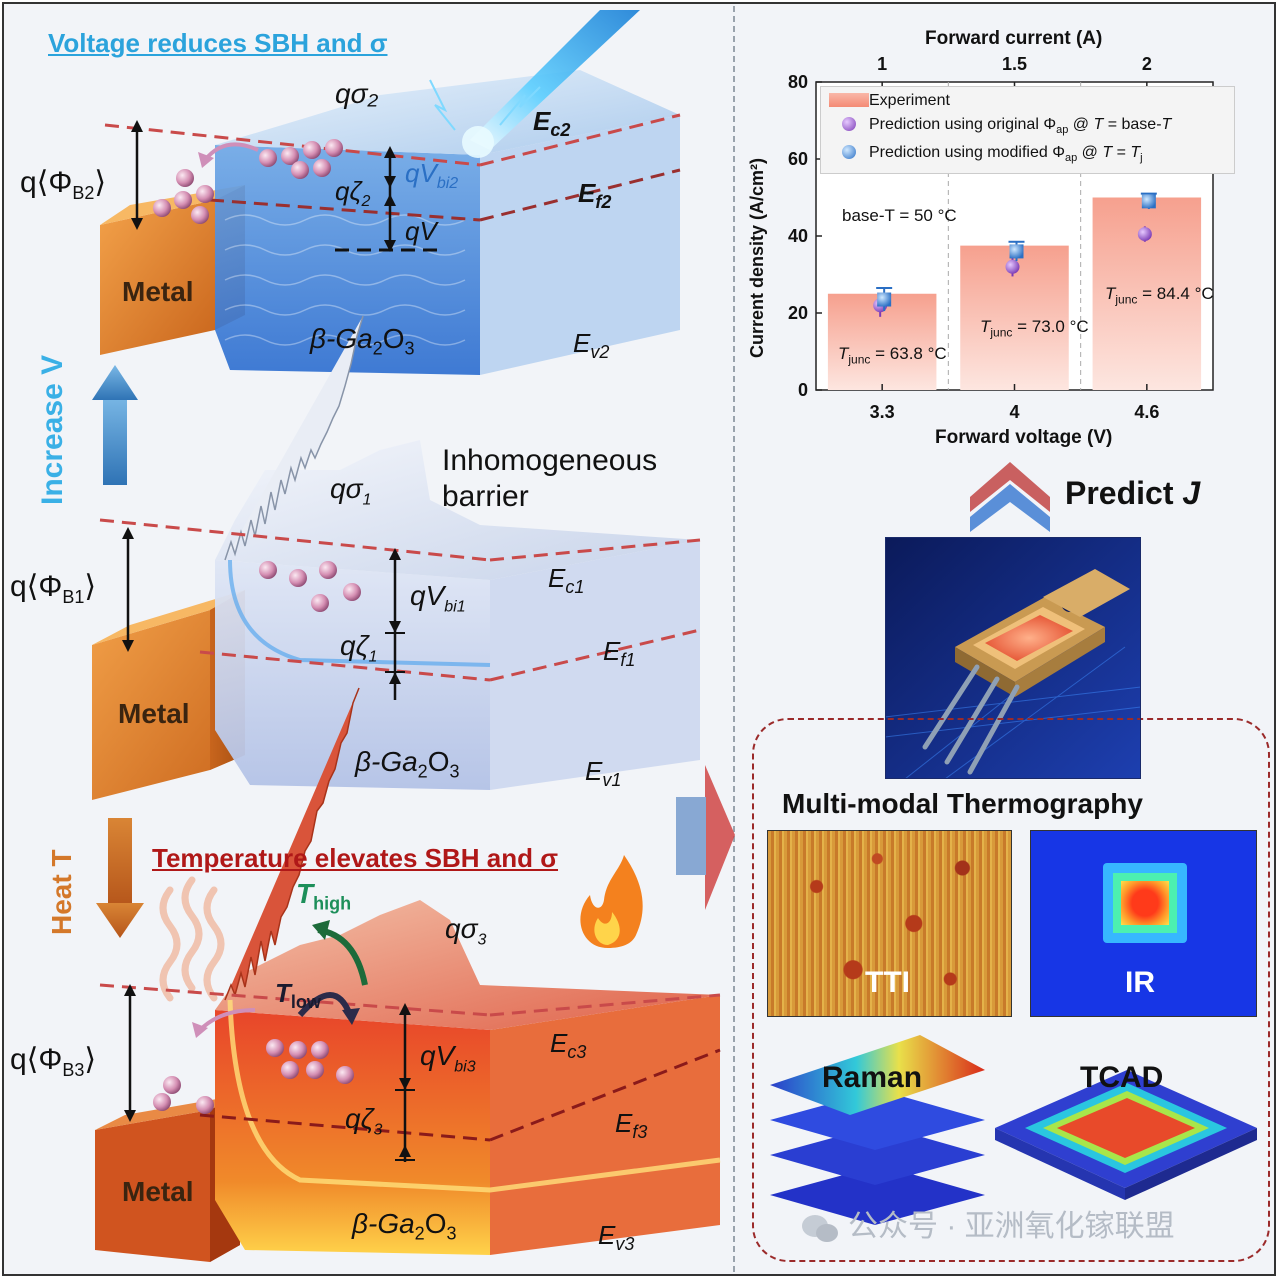 This screenshot has height=1280, width=1280. I want to click on top-block, so click(390, 192).